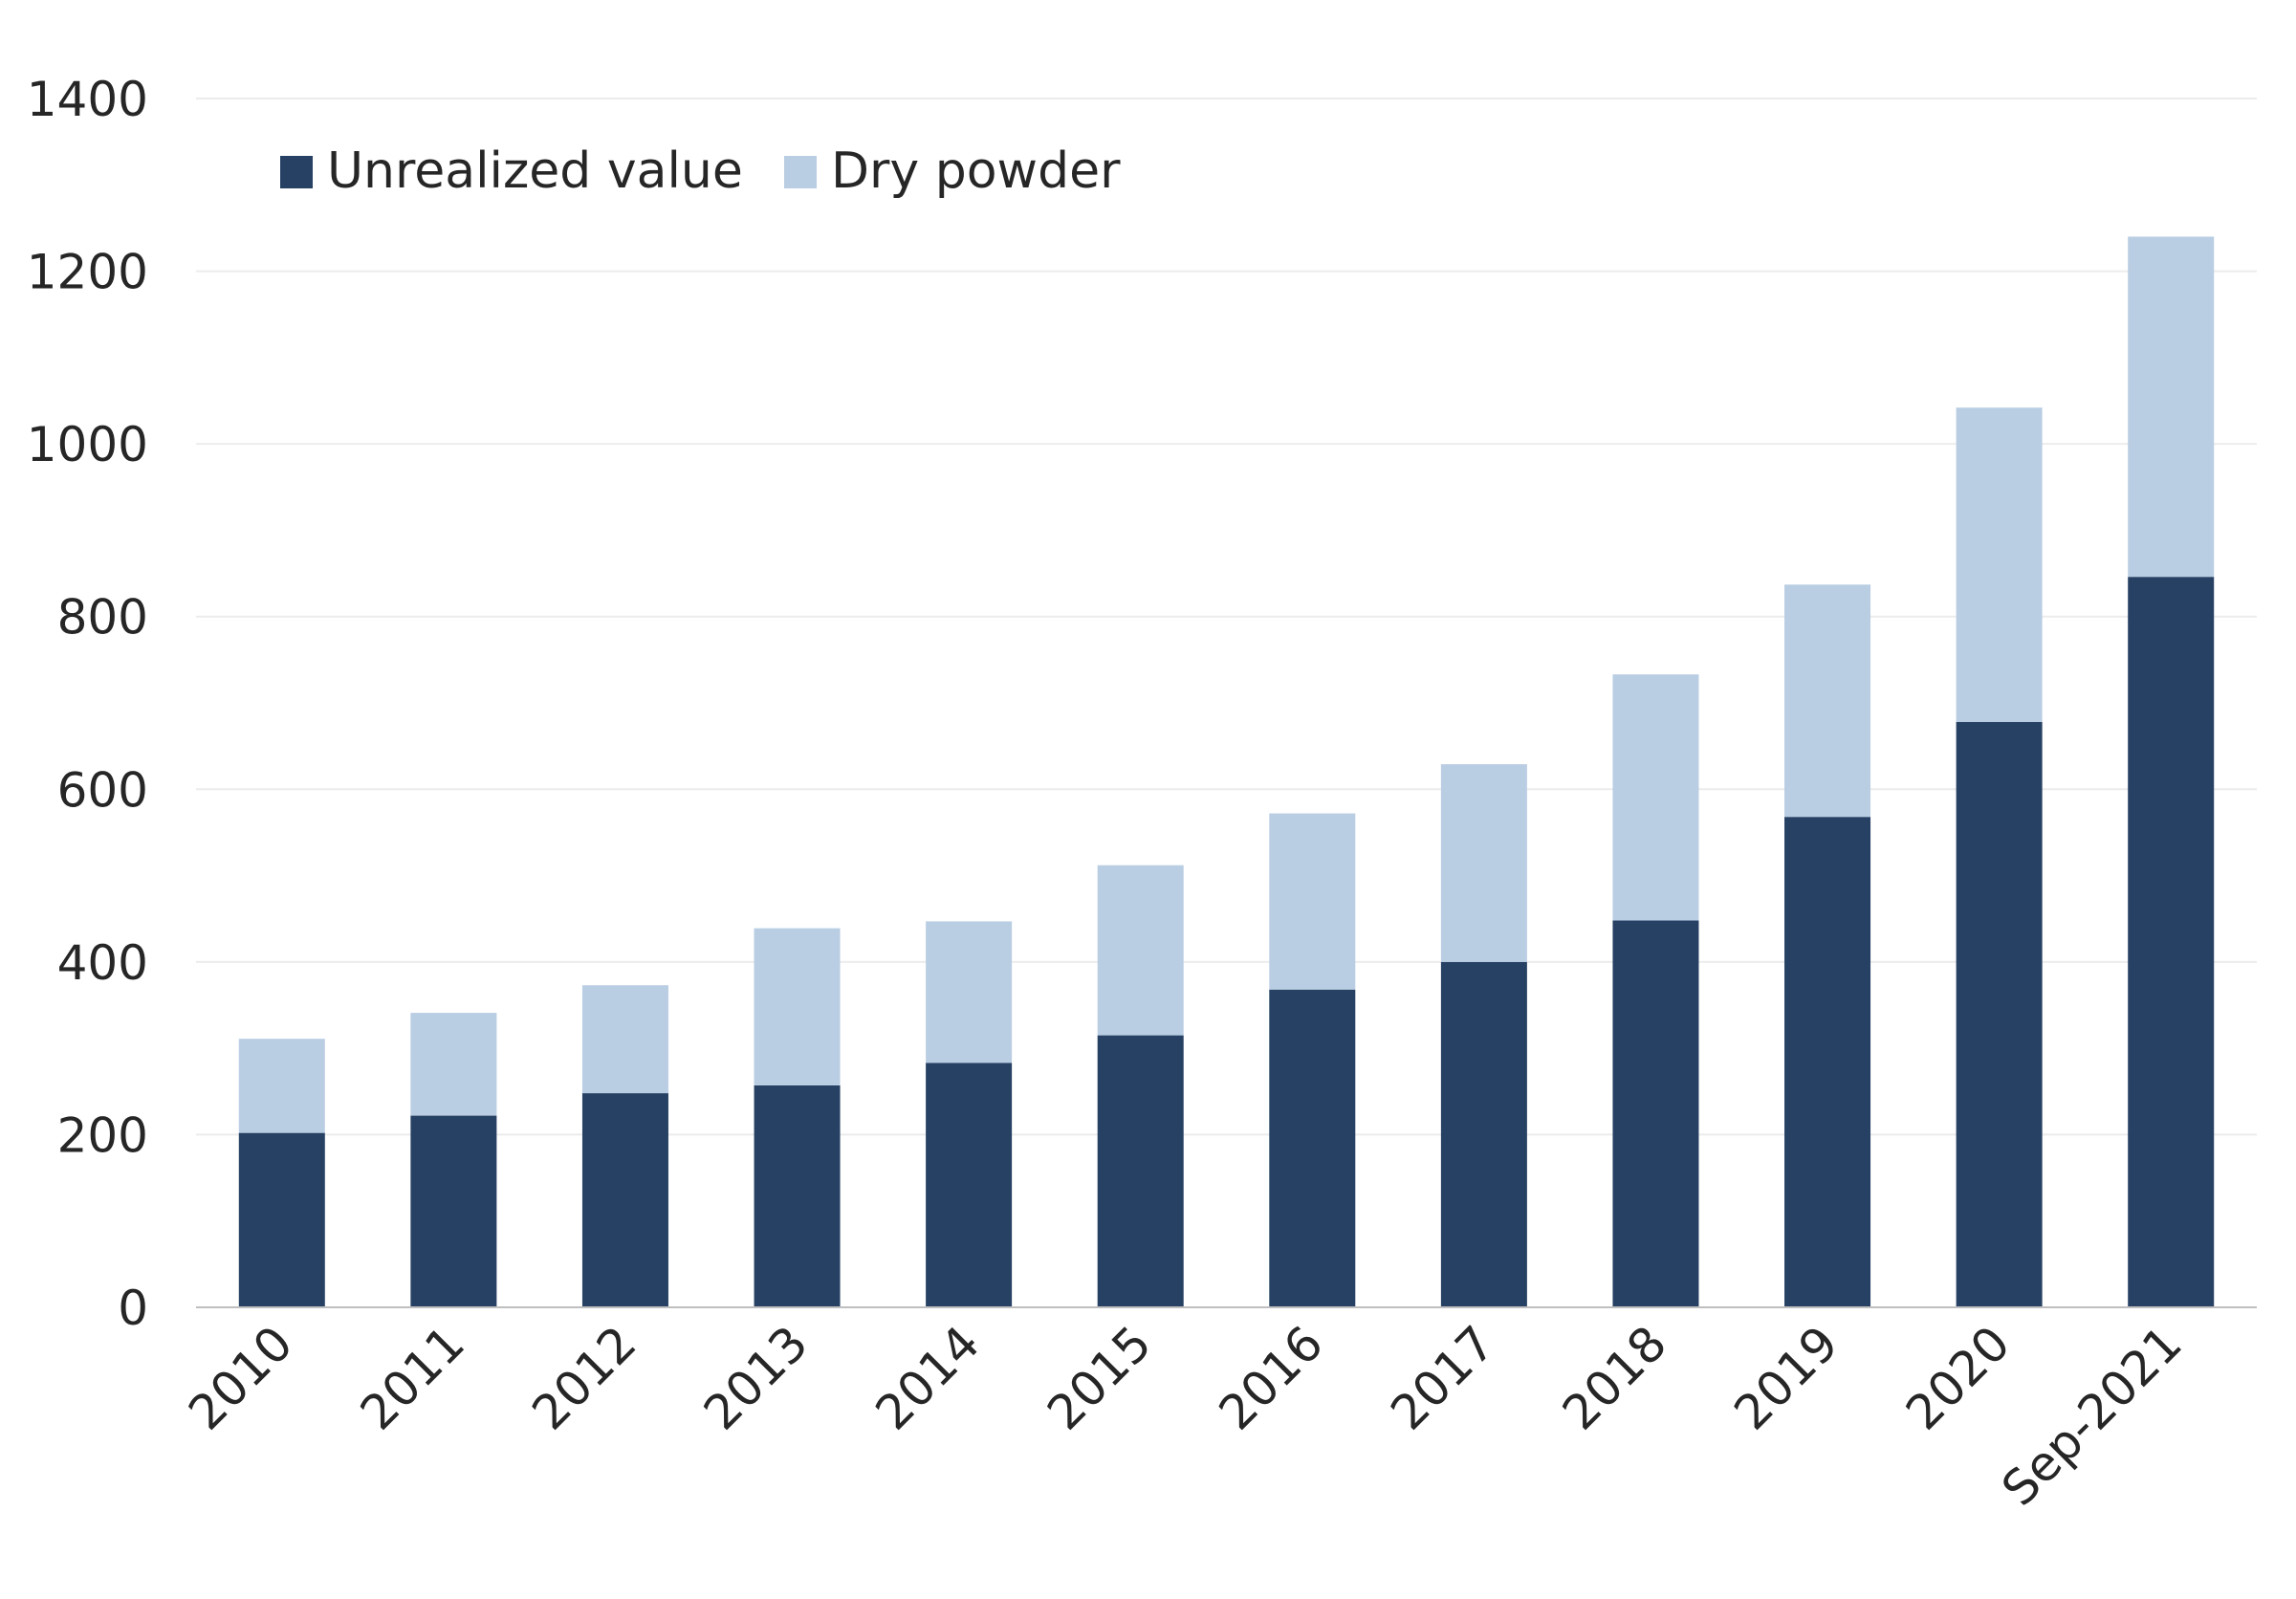 The height and width of the screenshot is (1599, 2296). I want to click on bar-dry-powder-2012, so click(624, 1039).